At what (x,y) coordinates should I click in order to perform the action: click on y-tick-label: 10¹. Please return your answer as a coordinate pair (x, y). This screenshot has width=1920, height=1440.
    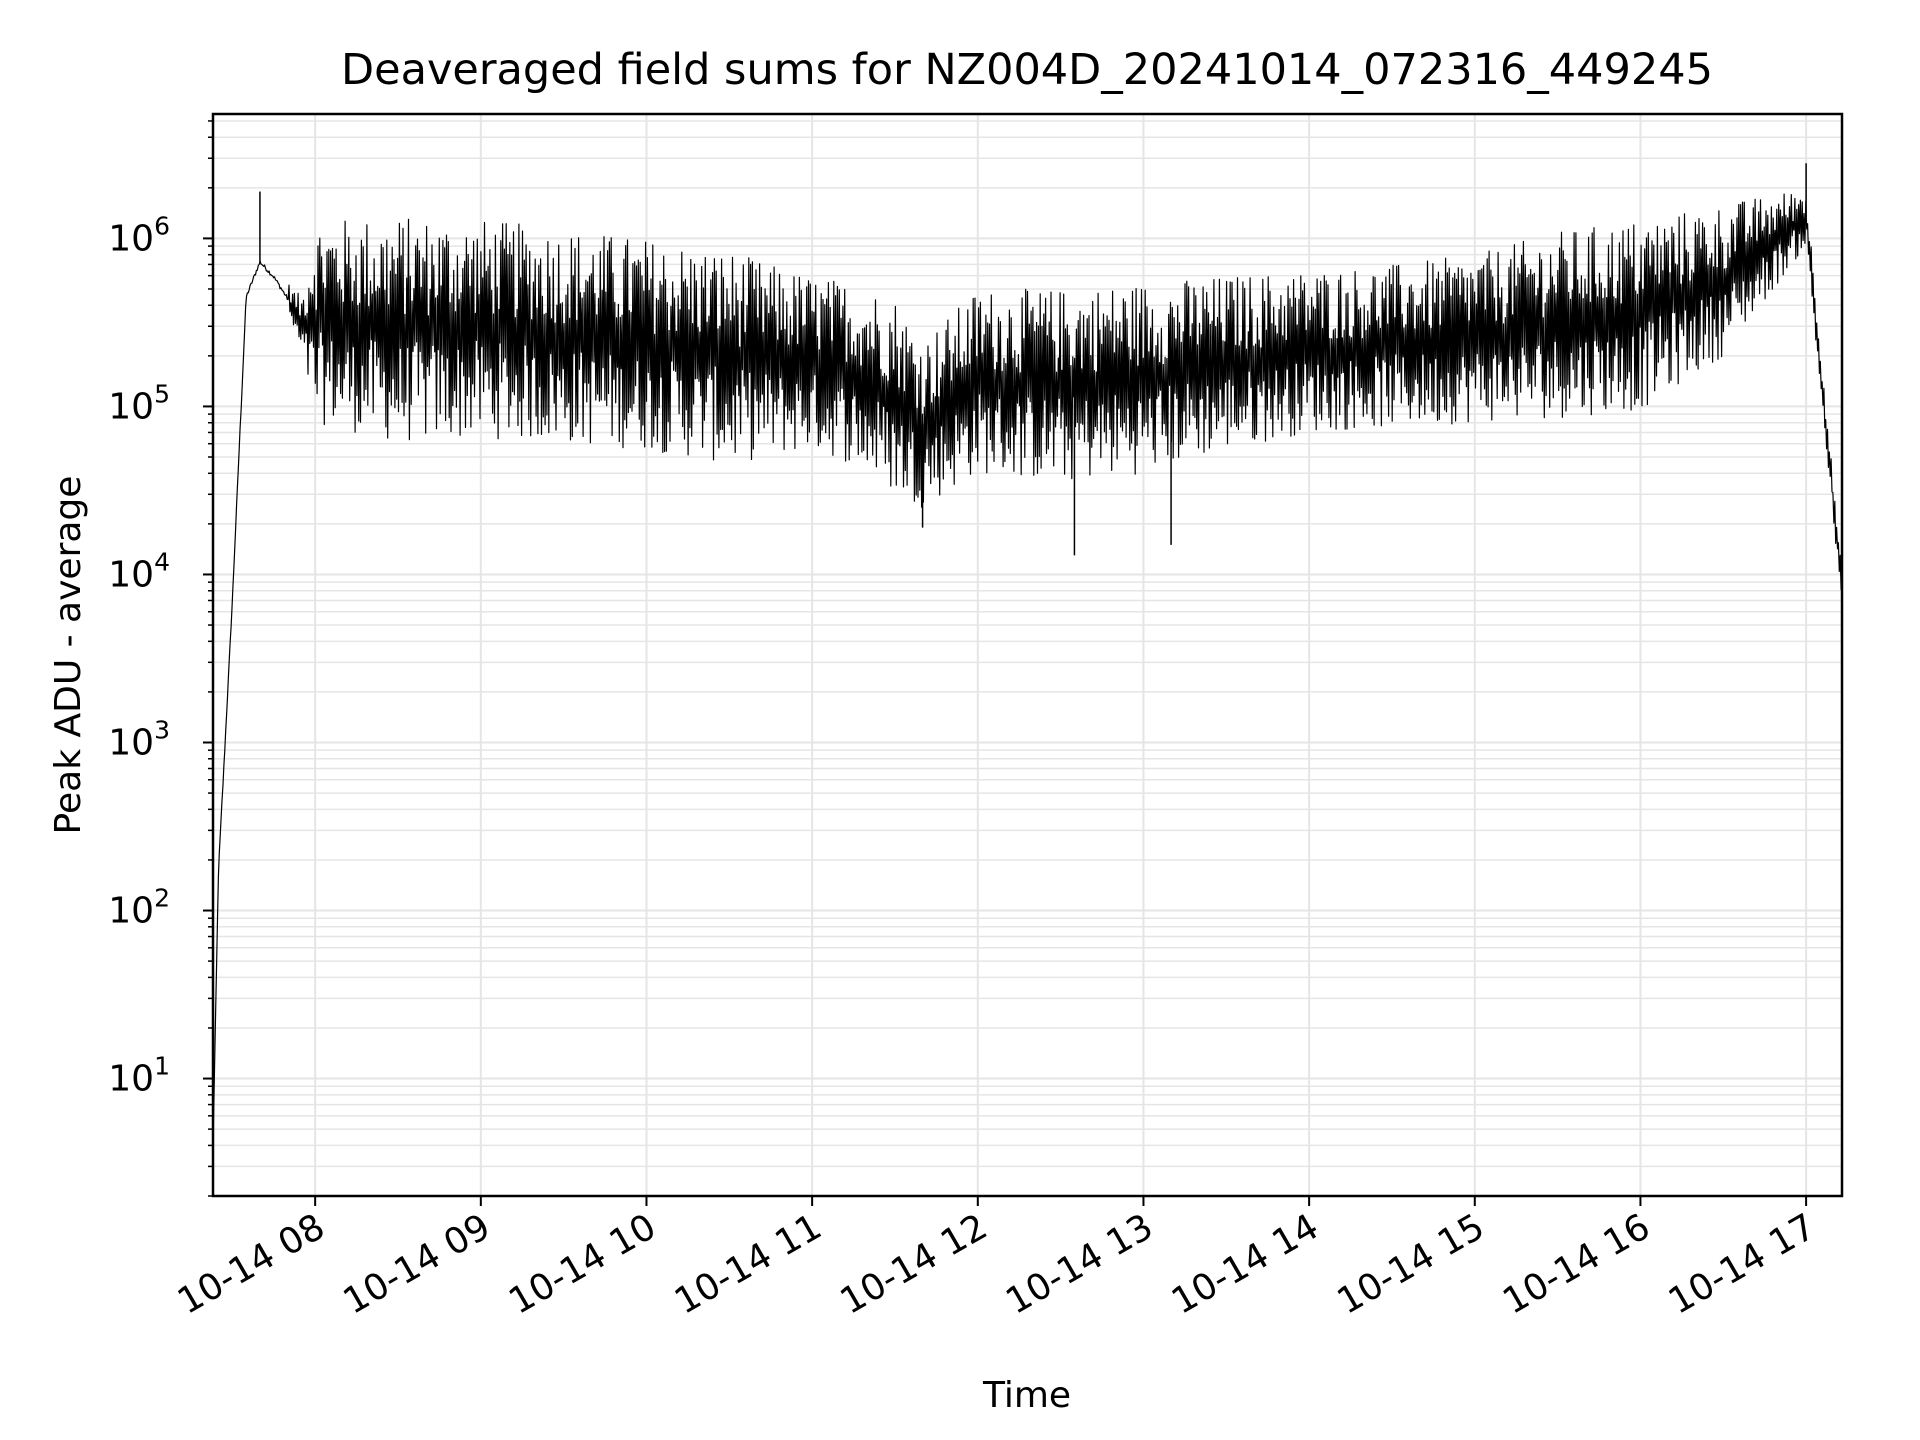
    Looking at the image, I should click on (139, 1076).